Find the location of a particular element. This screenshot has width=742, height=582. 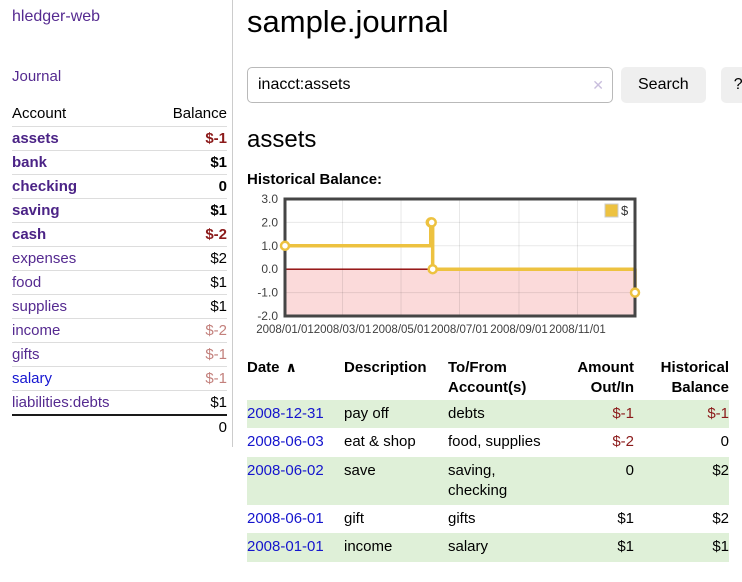

sidebar-item-journal: Journal is located at coordinates (37, 76).